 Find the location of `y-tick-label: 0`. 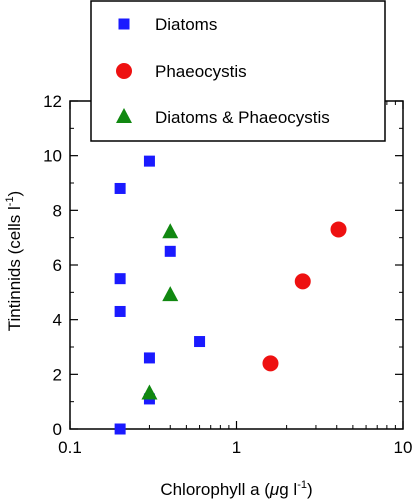

y-tick-label: 0 is located at coordinates (57, 429).